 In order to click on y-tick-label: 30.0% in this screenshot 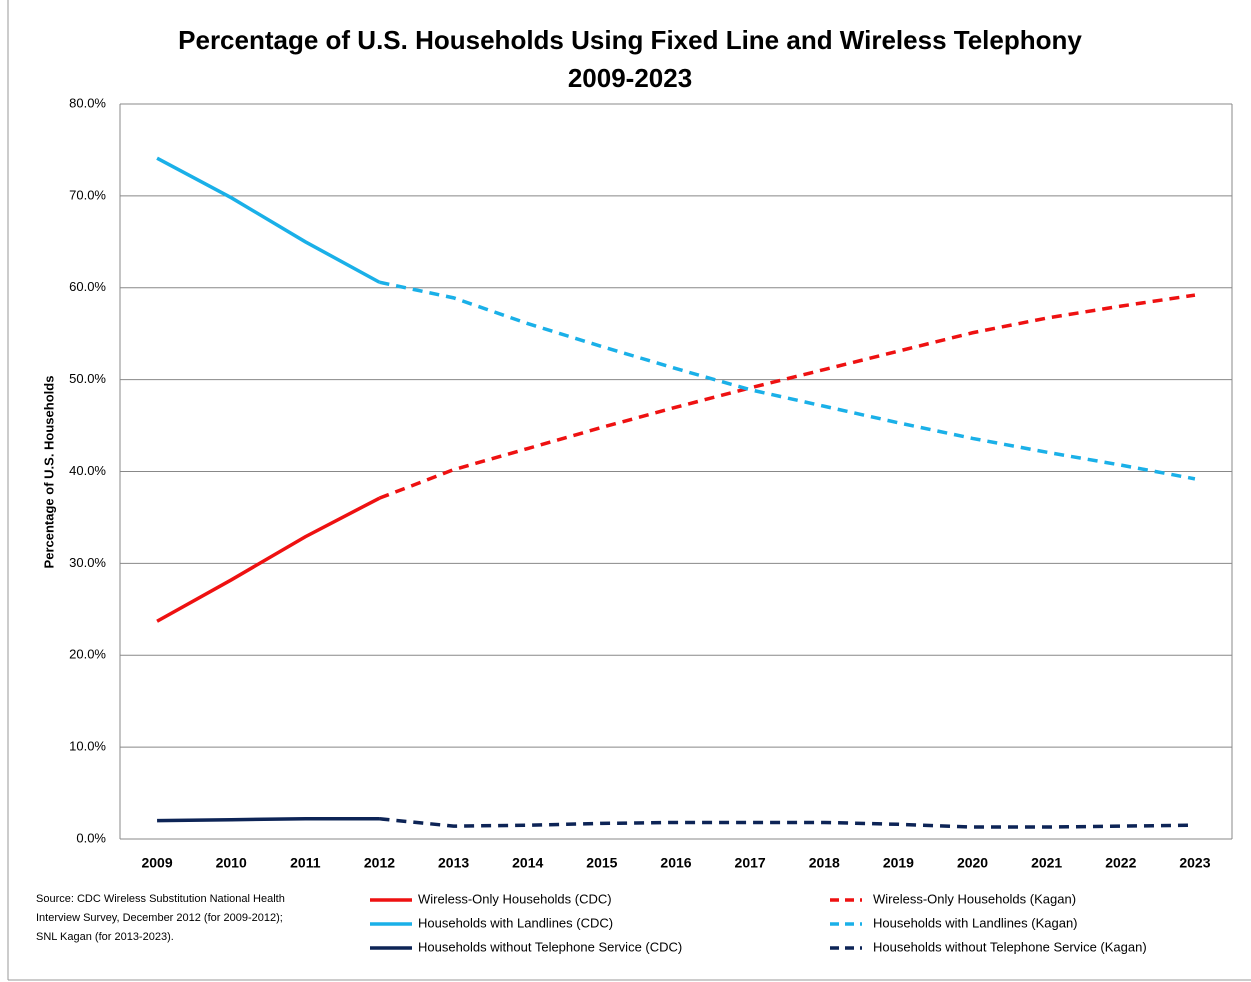, I will do `click(87, 562)`.